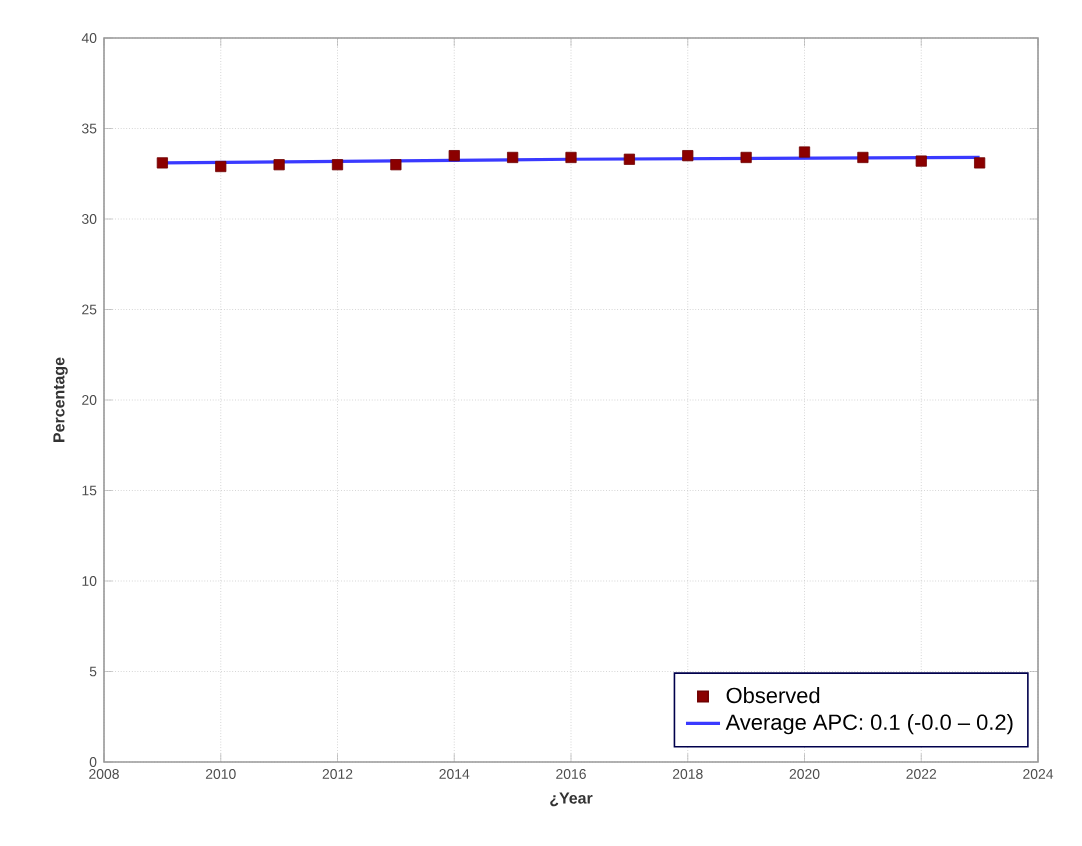  Describe the element at coordinates (869, 724) in the screenshot. I see `legend-label: Average APC: 0.1 (-0.0 – 0.2)` at that location.